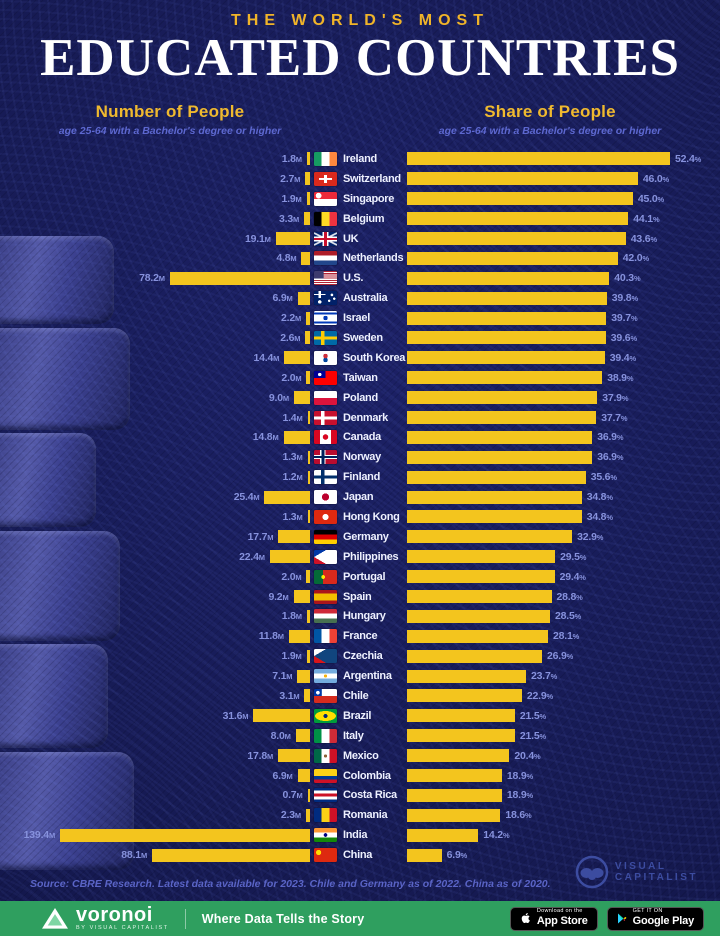 The width and height of the screenshot is (720, 936). What do you see at coordinates (362, 457) in the screenshot?
I see `country-name: Norway` at bounding box center [362, 457].